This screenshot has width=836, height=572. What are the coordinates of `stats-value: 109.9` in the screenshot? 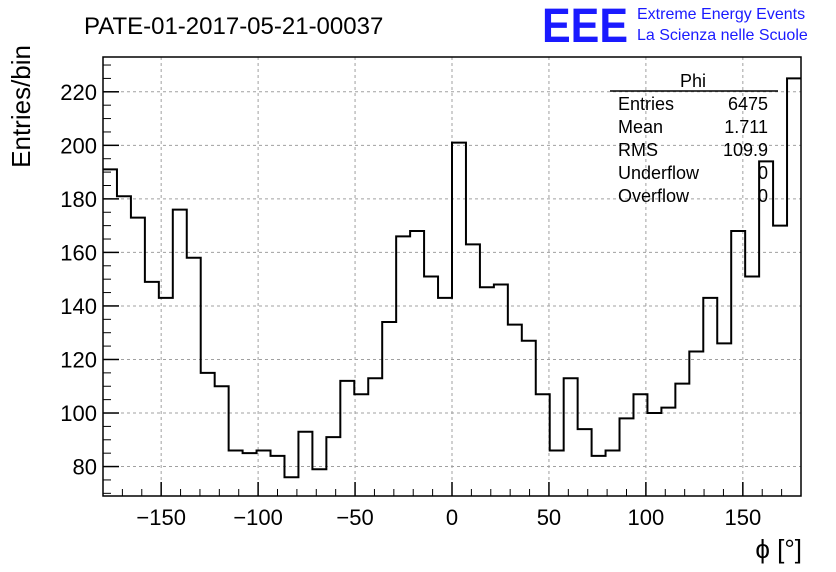 It's located at (745, 150).